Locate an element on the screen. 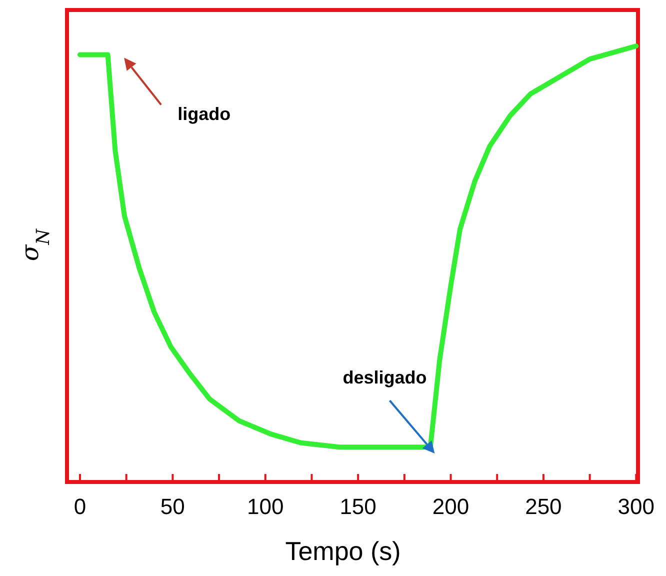 The height and width of the screenshot is (576, 666). x-tick-label: 100 is located at coordinates (265, 506).